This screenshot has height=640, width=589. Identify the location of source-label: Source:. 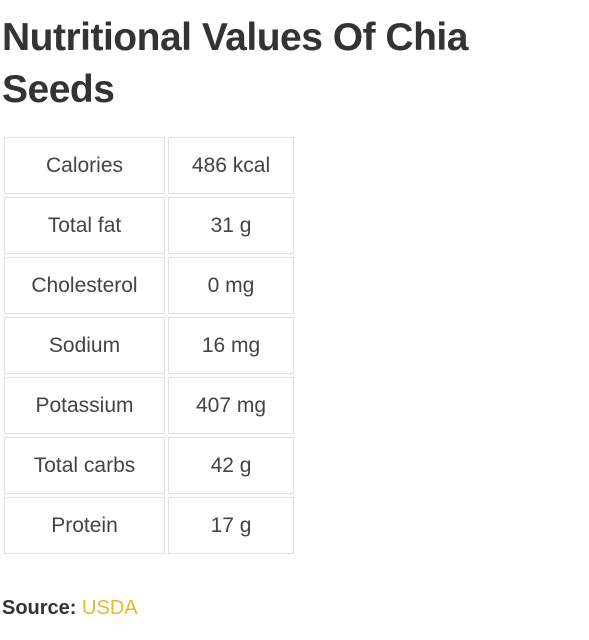
(39, 608).